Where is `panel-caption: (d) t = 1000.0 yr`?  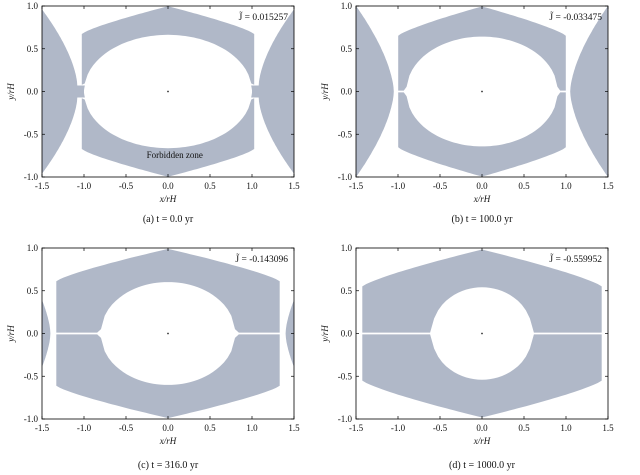 panel-caption: (d) t = 1000.0 yr is located at coordinates (482, 465).